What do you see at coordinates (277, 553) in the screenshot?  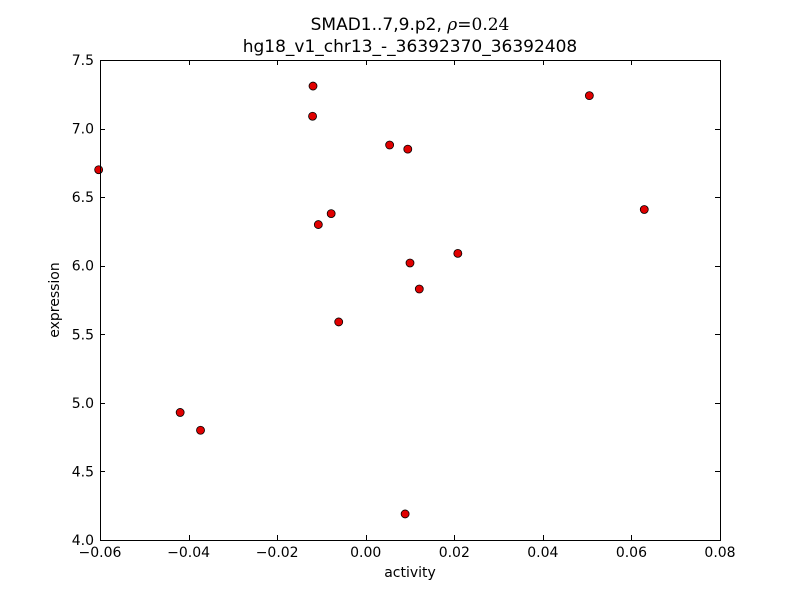 I see `x-tick-label: −0.02` at bounding box center [277, 553].